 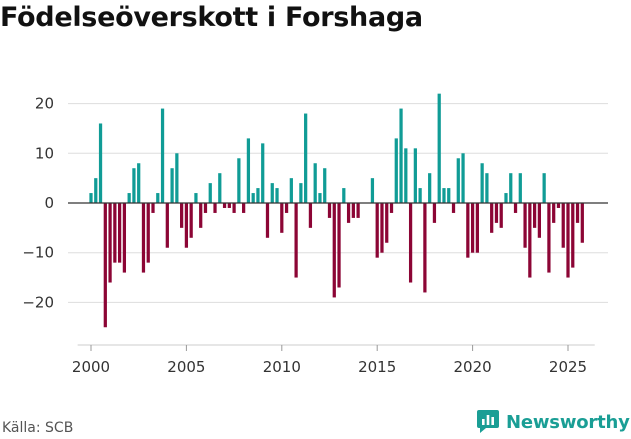 What do you see at coordinates (38, 203) in the screenshot?
I see `y-axis-labels: 20 10 0 −10 −20` at bounding box center [38, 203].